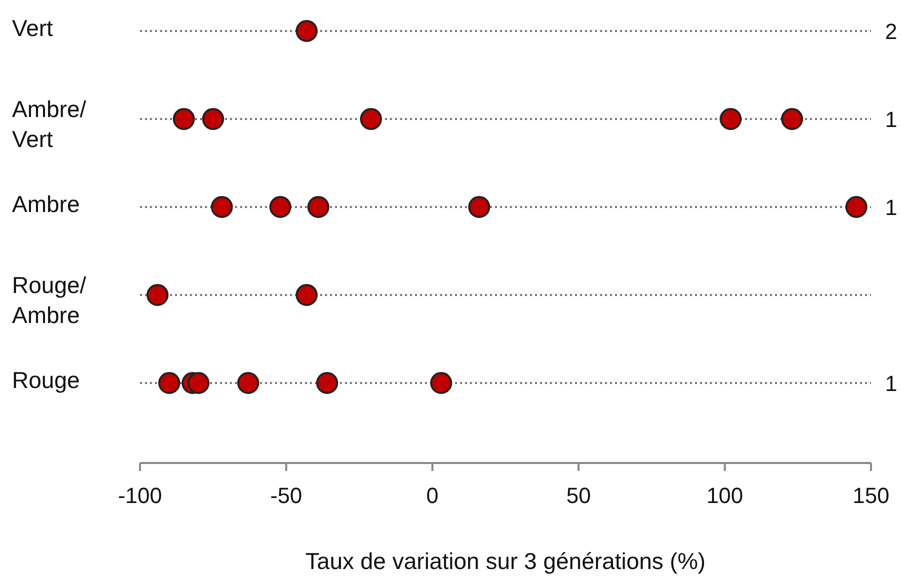 Image resolution: width=902 pixels, height=586 pixels. Describe the element at coordinates (49, 124) in the screenshot. I see `y-tick-label: Ambre/Vert` at that location.